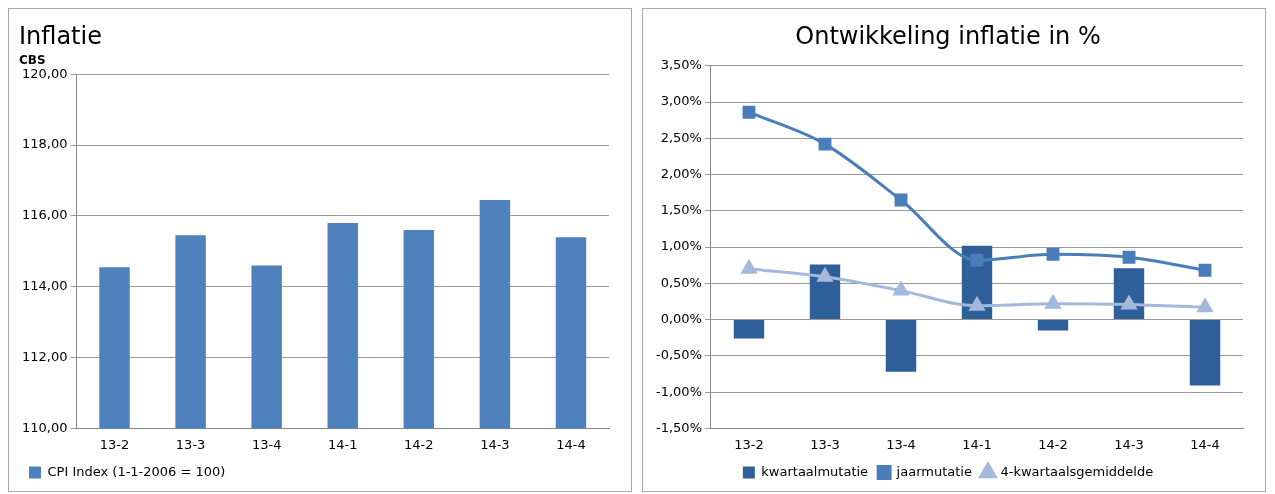  What do you see at coordinates (678, 355) in the screenshot?
I see `y-tick-label: -0,50%` at bounding box center [678, 355].